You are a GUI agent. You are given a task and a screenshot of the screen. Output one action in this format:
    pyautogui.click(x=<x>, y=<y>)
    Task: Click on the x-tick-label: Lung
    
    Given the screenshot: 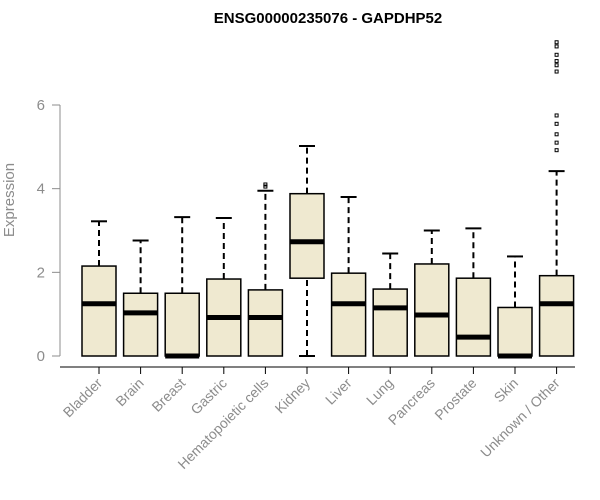 What is the action you would take?
    pyautogui.click(x=379, y=391)
    